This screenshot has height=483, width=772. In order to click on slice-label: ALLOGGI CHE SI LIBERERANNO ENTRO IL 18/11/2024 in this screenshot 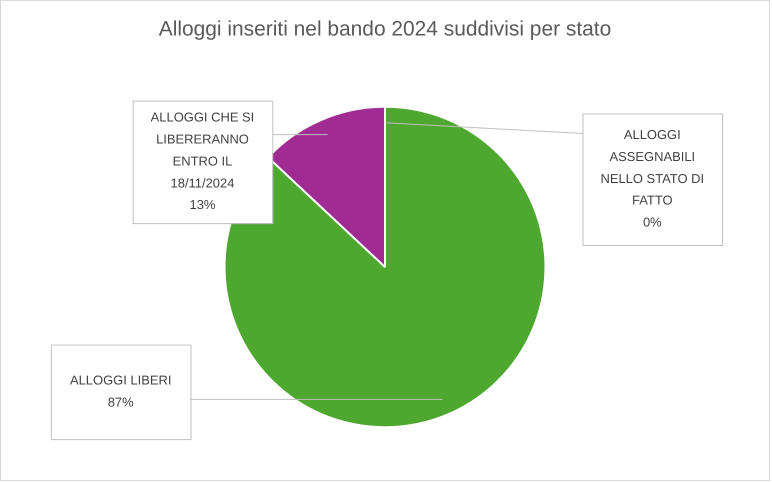, I will do `click(202, 150)`.